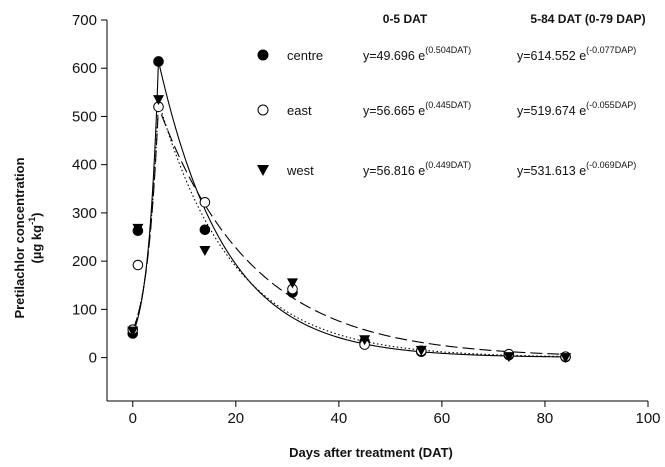 The width and height of the screenshot is (665, 467). I want to click on equation-centre-early-base: y=49.696 e, so click(394, 56).